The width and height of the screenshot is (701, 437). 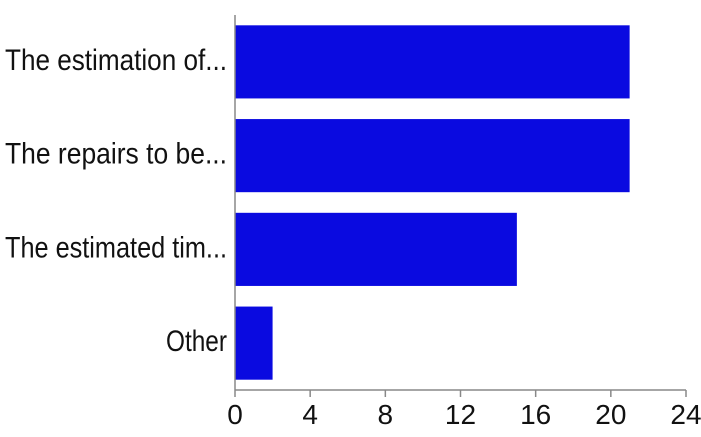 I want to click on x-tick-label: 16, so click(x=535, y=414).